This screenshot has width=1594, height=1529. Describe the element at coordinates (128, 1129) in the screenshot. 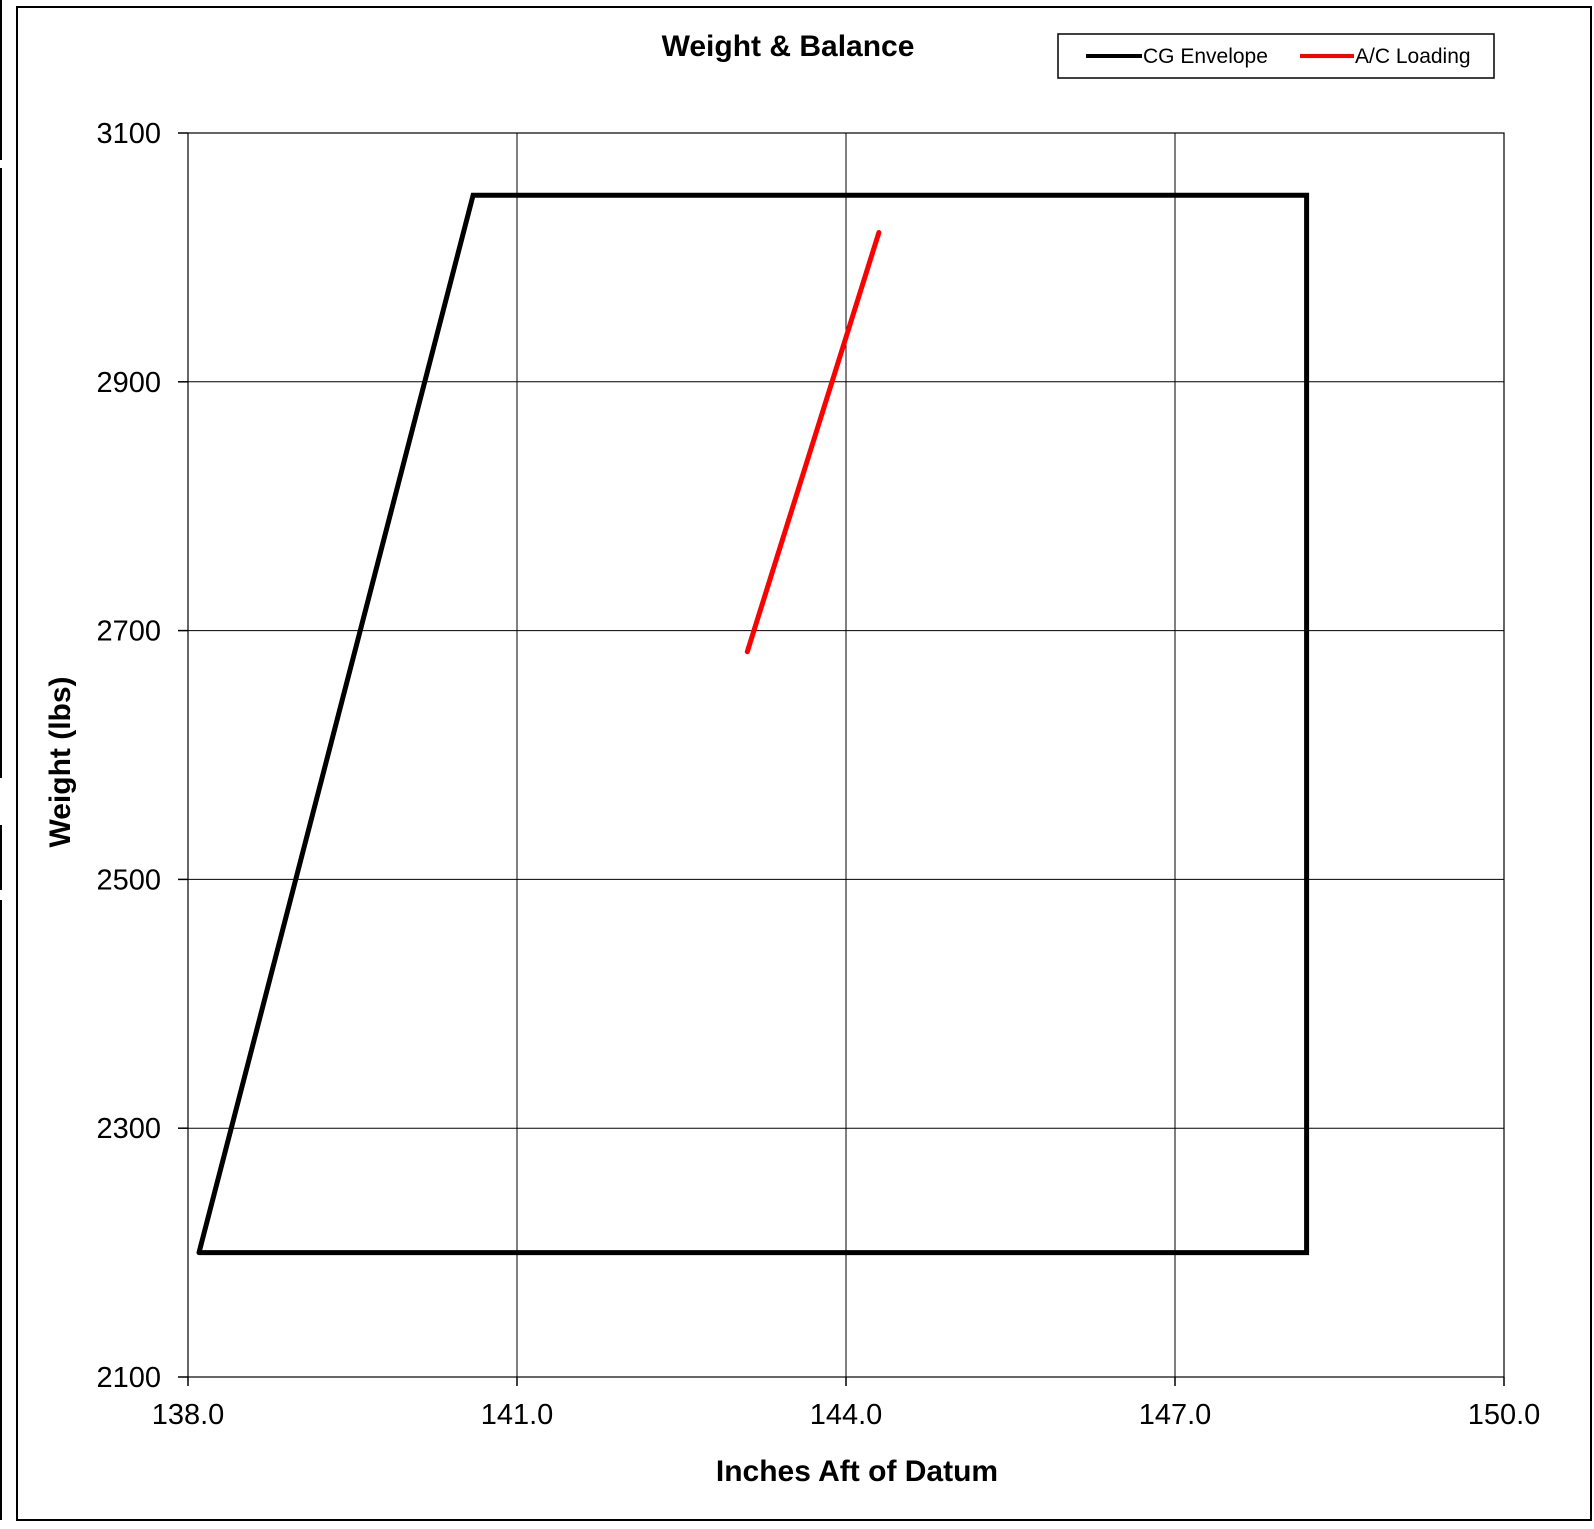

I see `y-tick-label: 2300` at that location.